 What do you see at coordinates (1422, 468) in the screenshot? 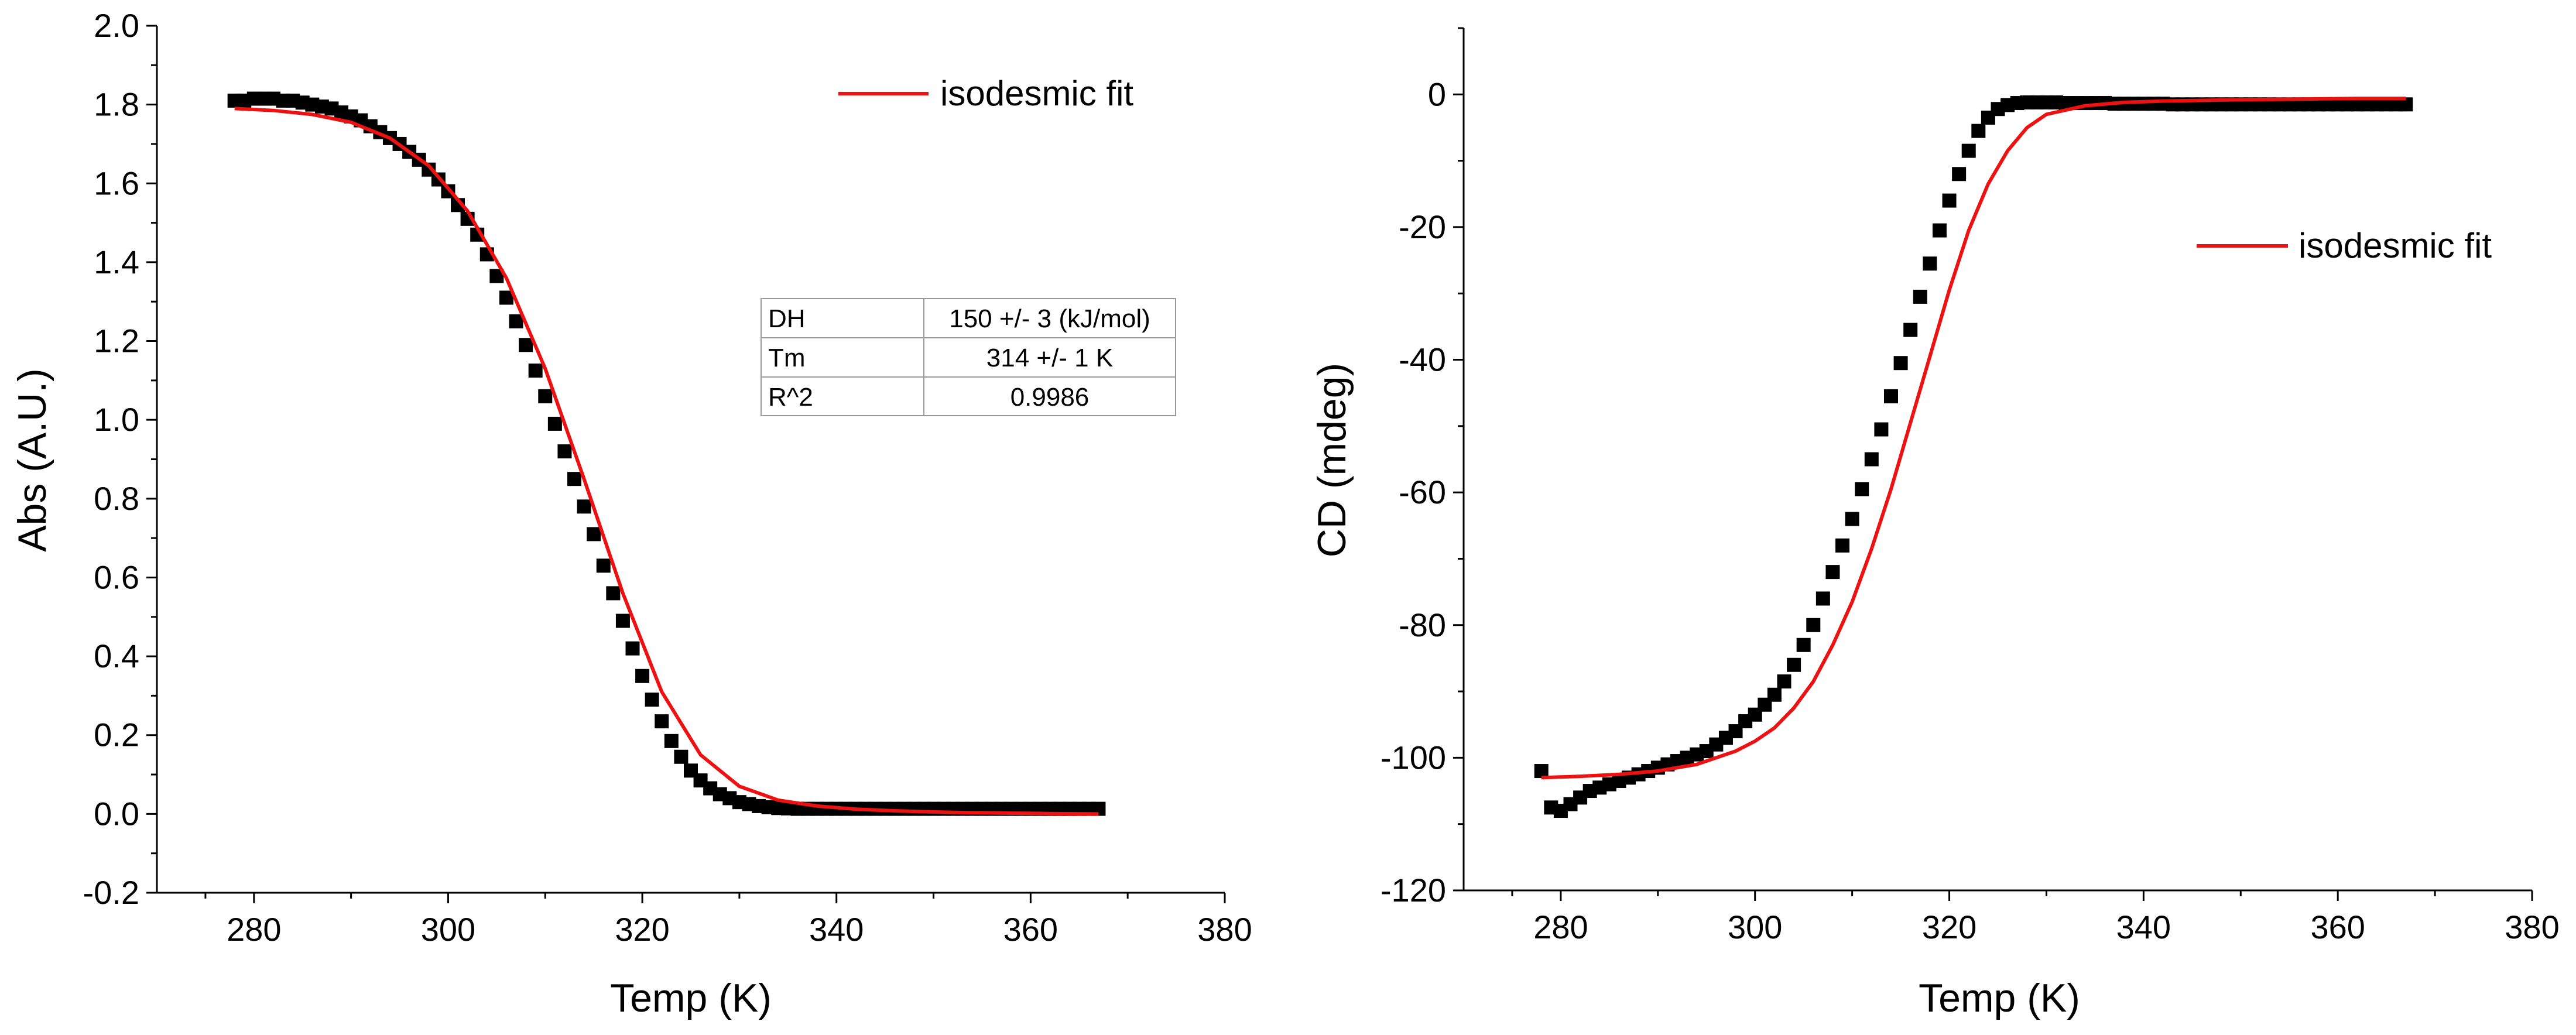
I see `cd-y-ticks: -120 -100 -80 -60 -40 -20 0` at bounding box center [1422, 468].